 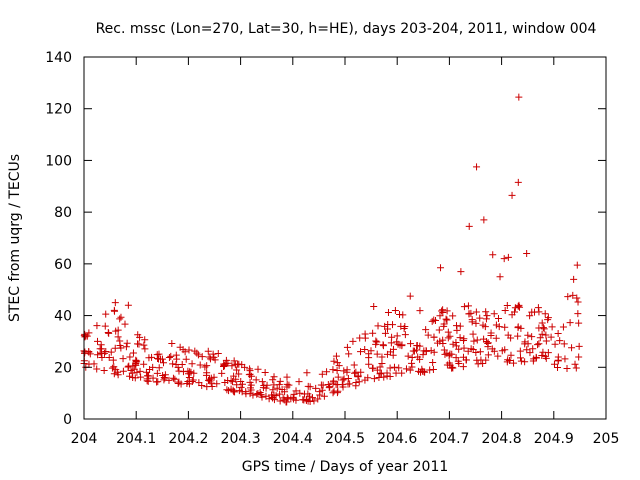 I want to click on x-tick-label: 204.4, so click(x=293, y=439).